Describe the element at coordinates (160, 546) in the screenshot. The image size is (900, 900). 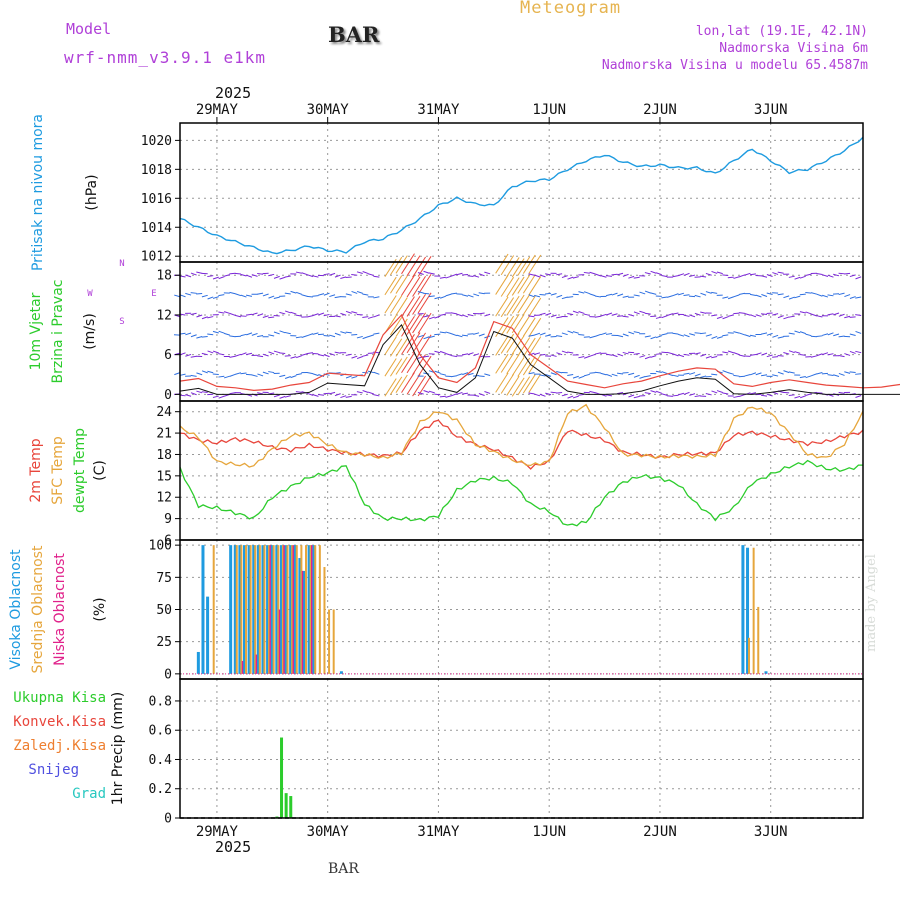
I see `y-tick-label: 100` at that location.